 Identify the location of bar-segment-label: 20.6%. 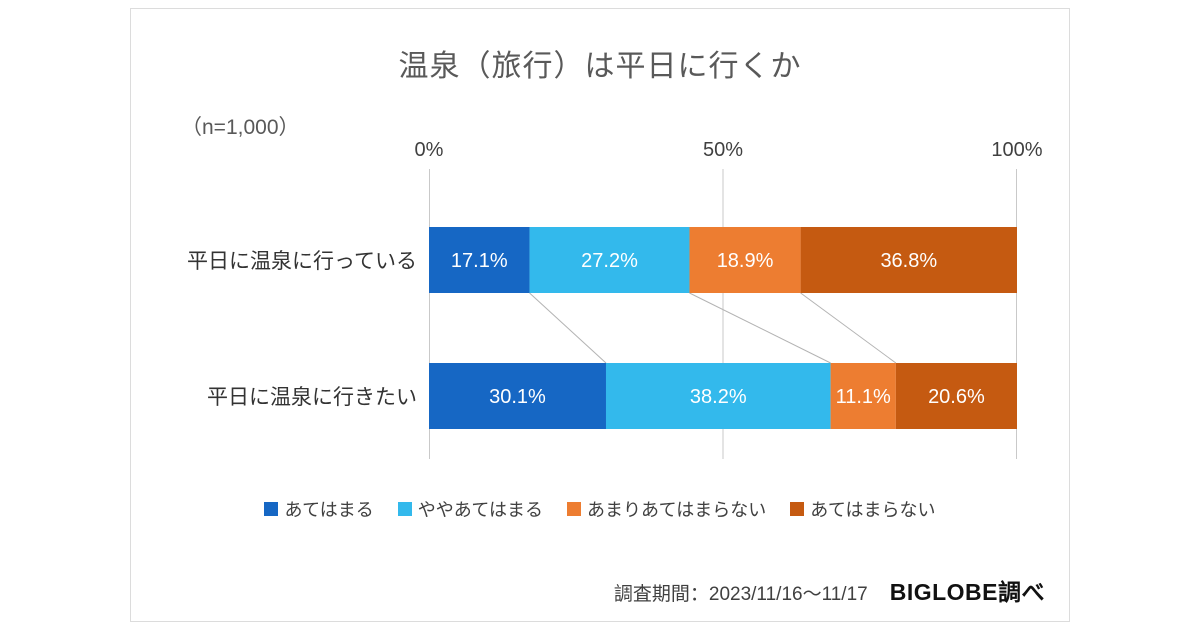
(956, 397).